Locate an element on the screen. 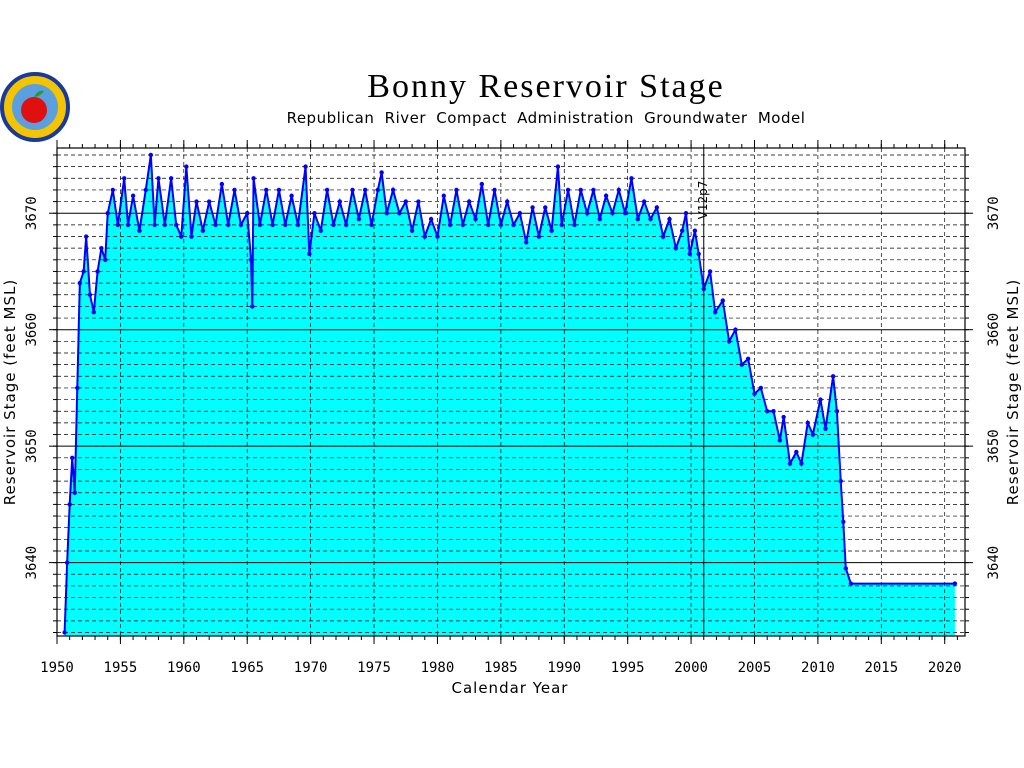 The width and height of the screenshot is (1024, 768). y2-tick-label: 3660 is located at coordinates (994, 330).